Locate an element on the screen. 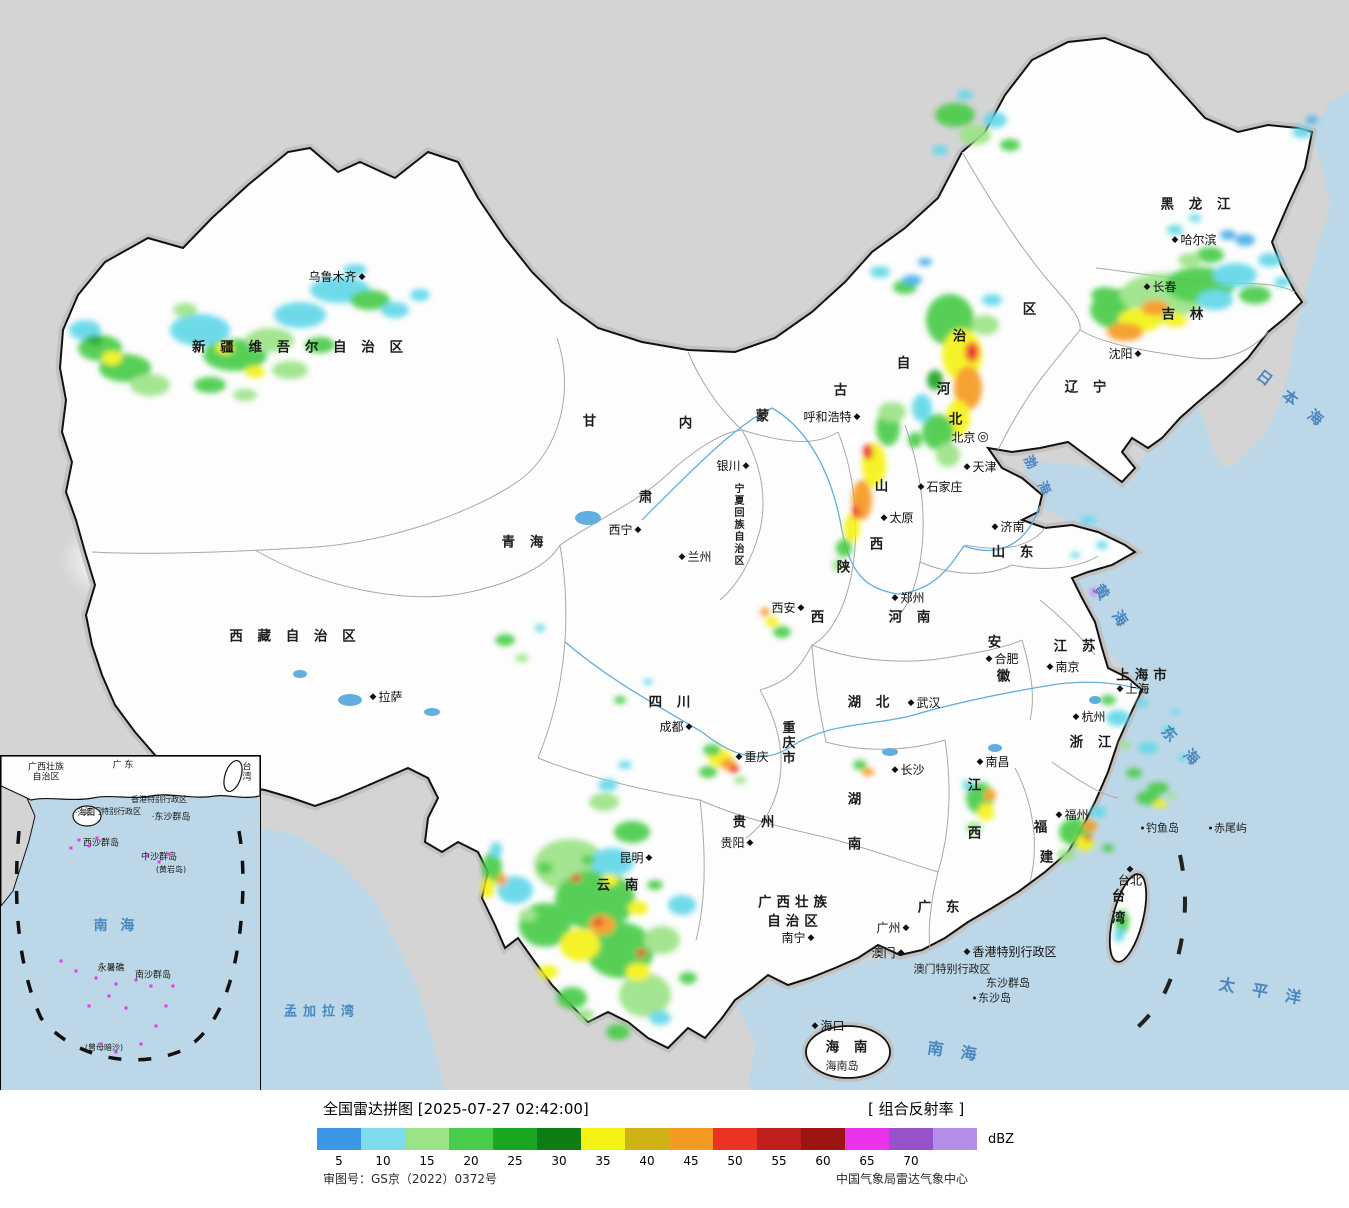  city-name: 海口 is located at coordinates (832, 1026).